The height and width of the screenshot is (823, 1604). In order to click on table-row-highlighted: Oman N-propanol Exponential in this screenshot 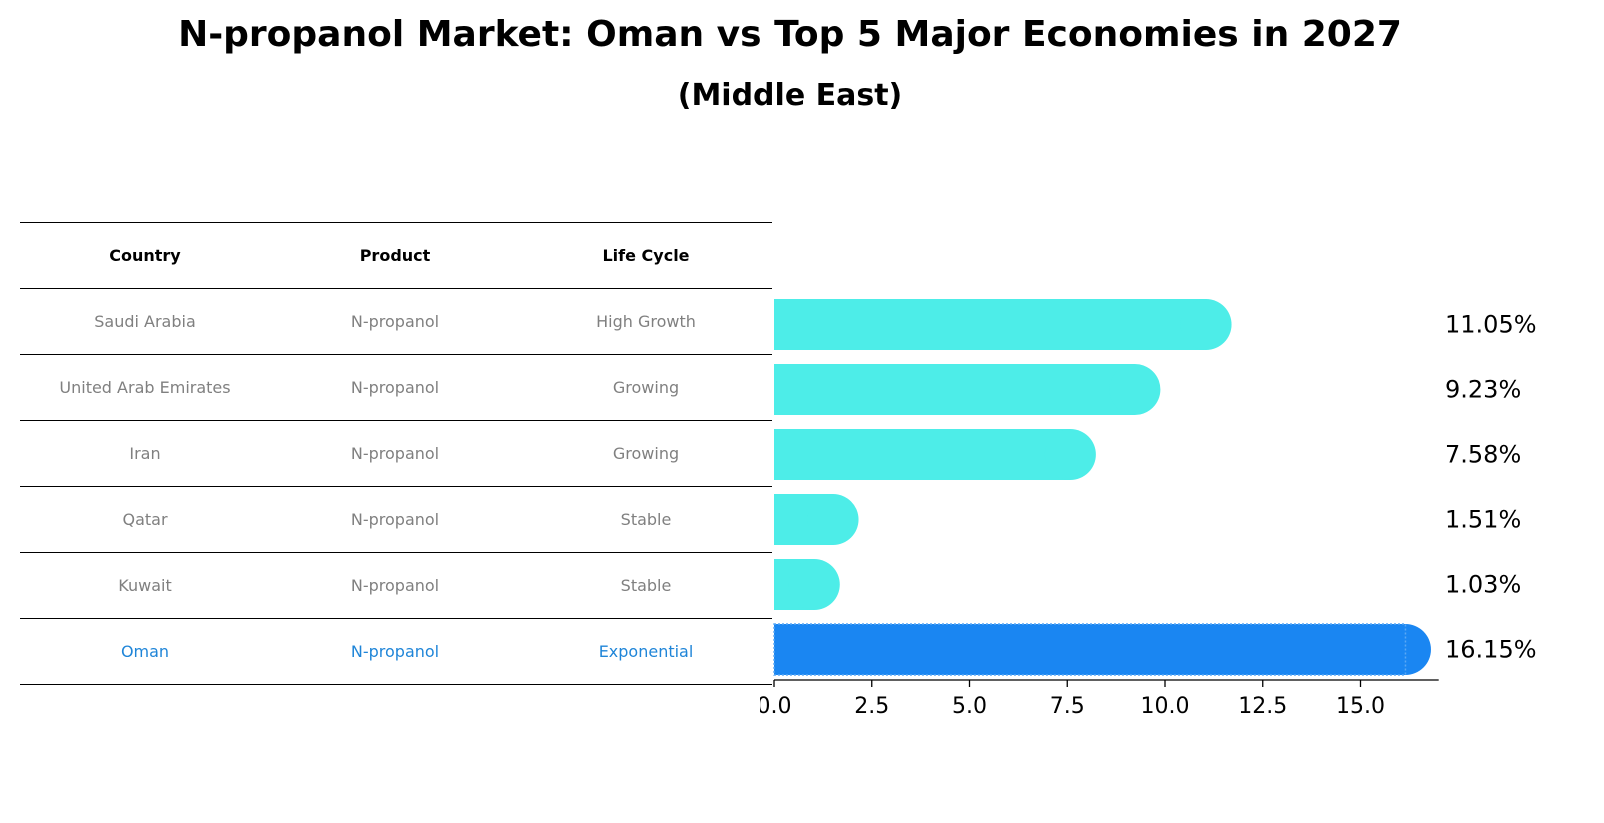, I will do `click(396, 651)`.